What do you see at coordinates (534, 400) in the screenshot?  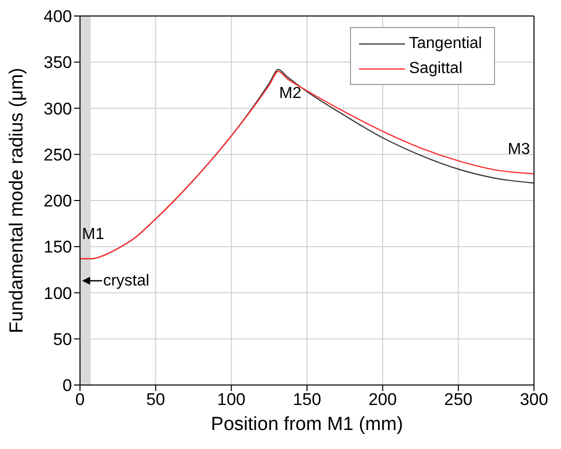 I see `x-tick-label: 300` at bounding box center [534, 400].